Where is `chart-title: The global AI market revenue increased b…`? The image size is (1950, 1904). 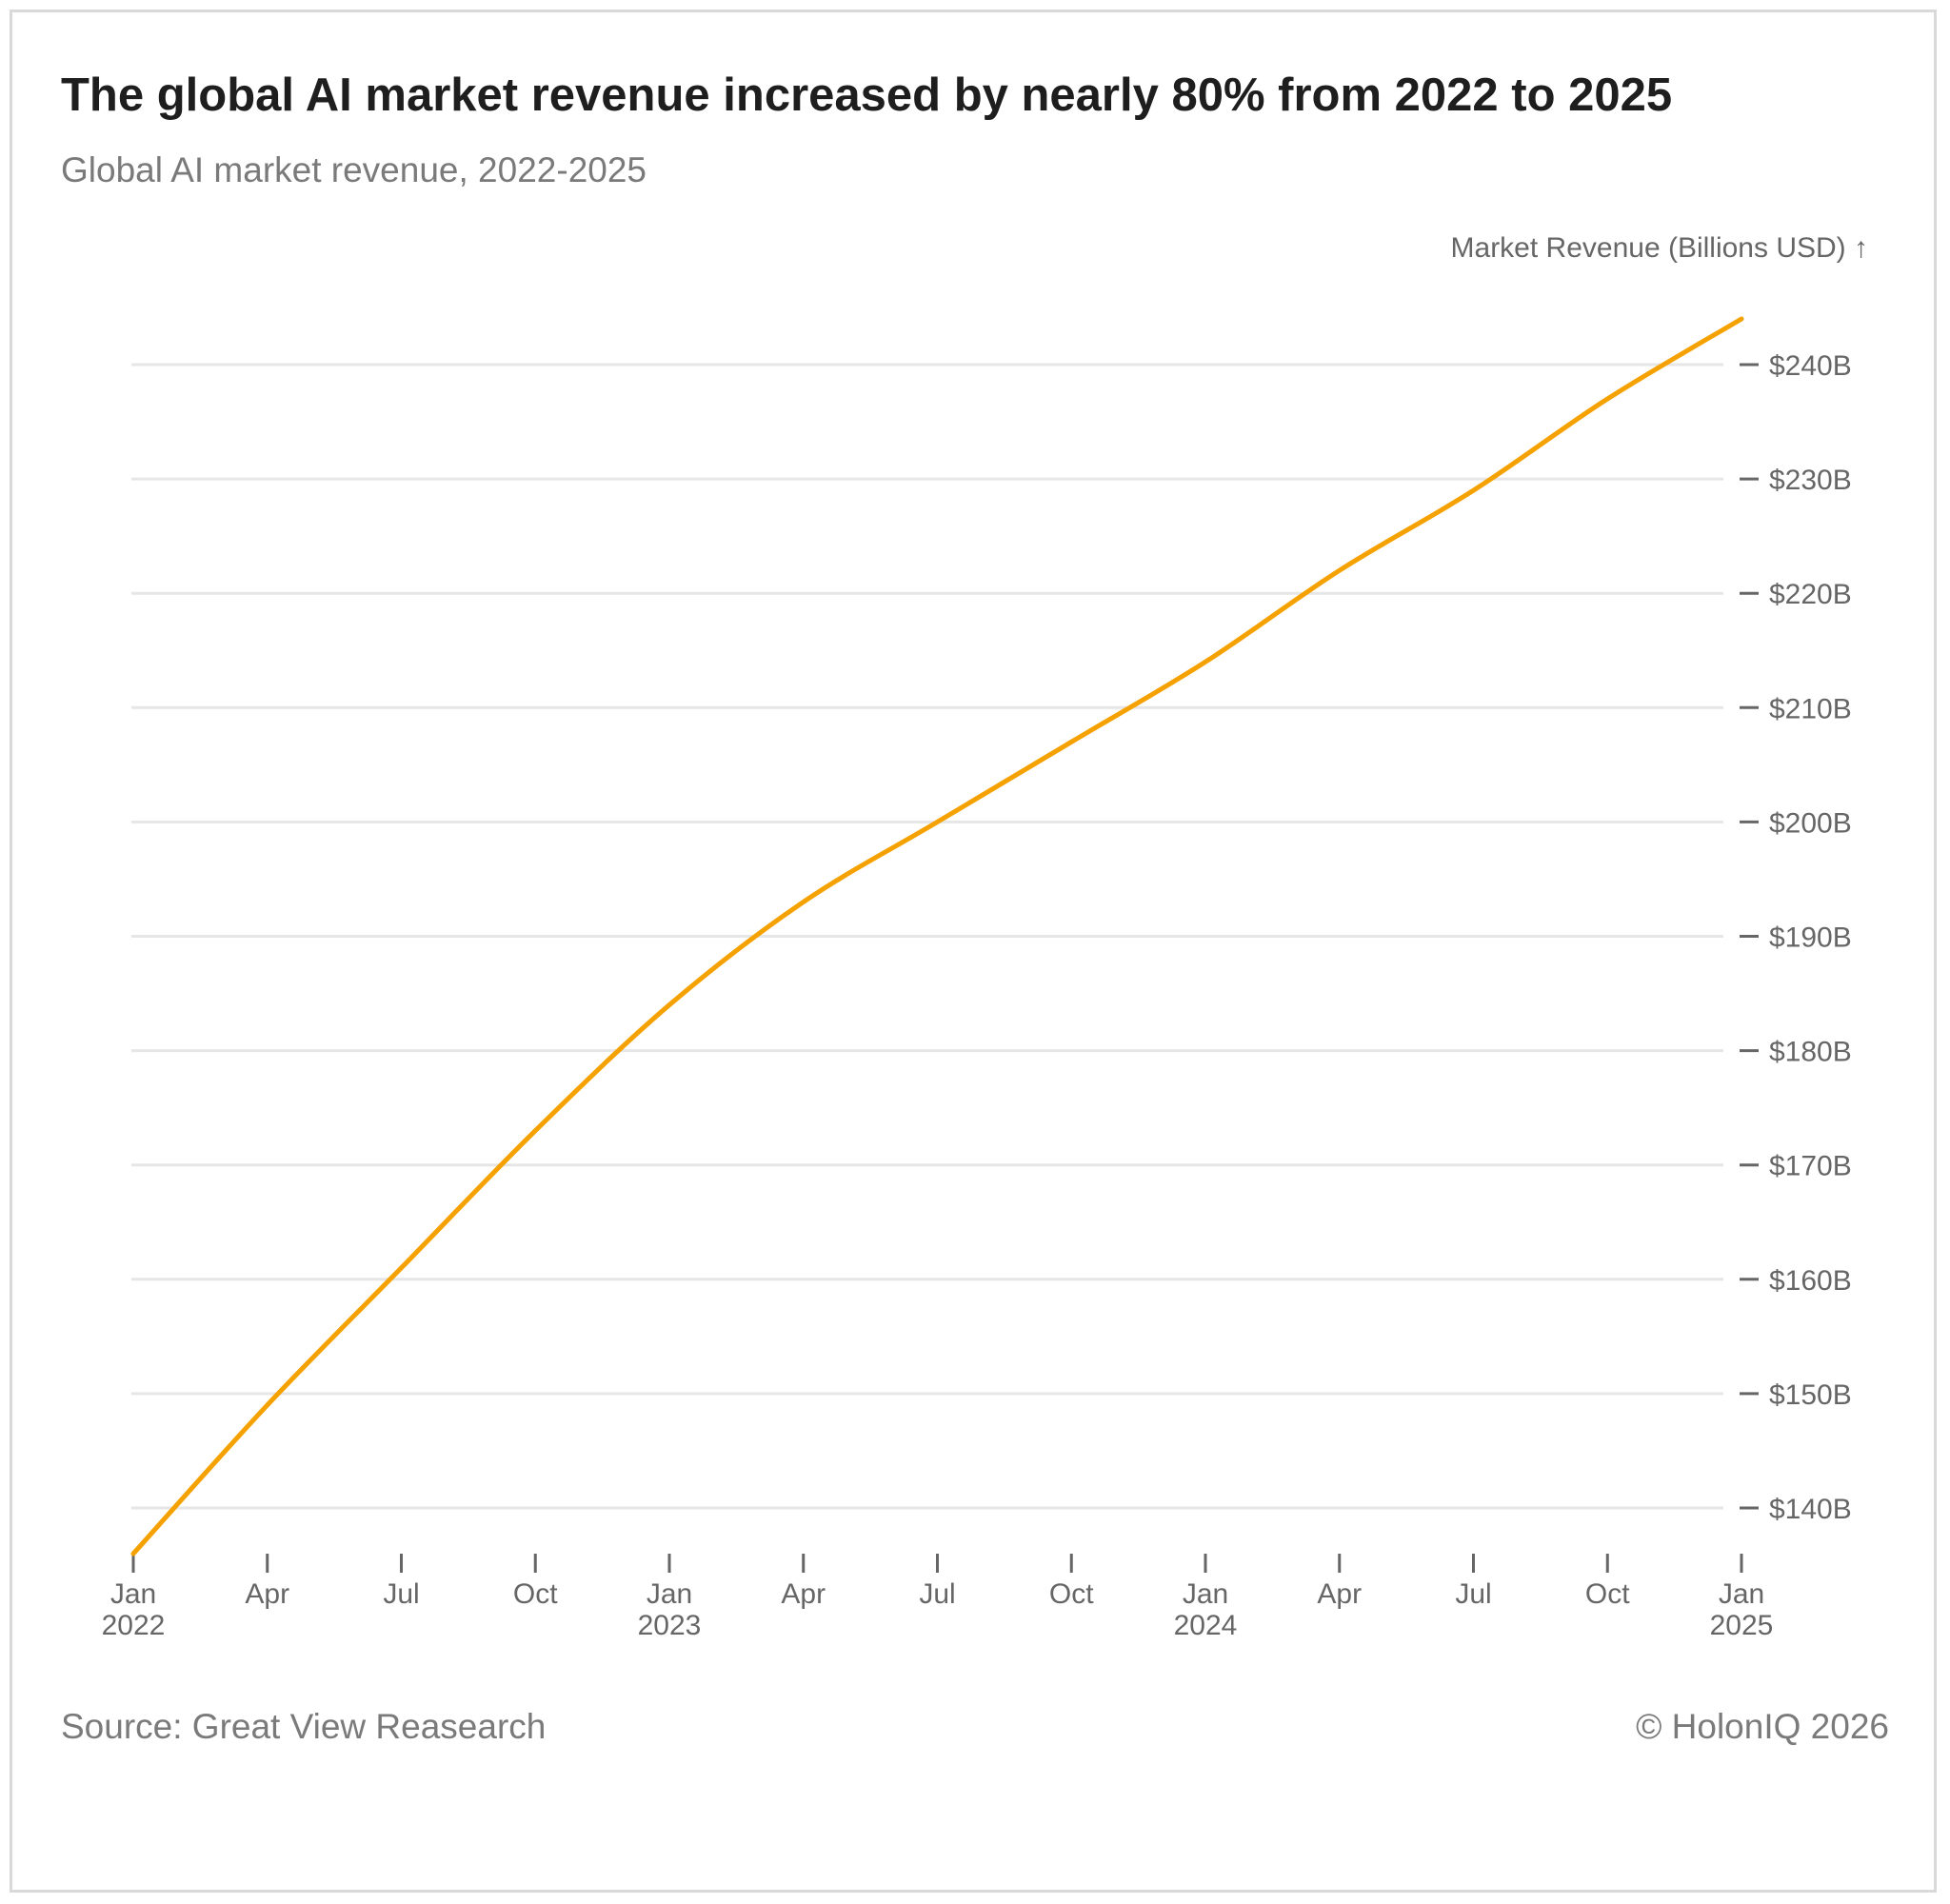
chart-title: The global AI market revenue increased b… is located at coordinates (867, 95).